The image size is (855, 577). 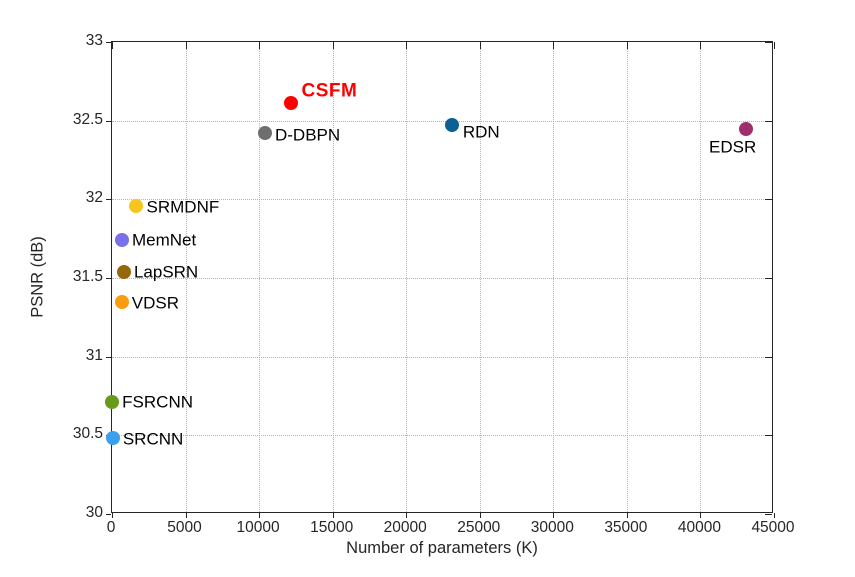 What do you see at coordinates (158, 402) in the screenshot?
I see `point-label-fsrcnn: FSRCNN` at bounding box center [158, 402].